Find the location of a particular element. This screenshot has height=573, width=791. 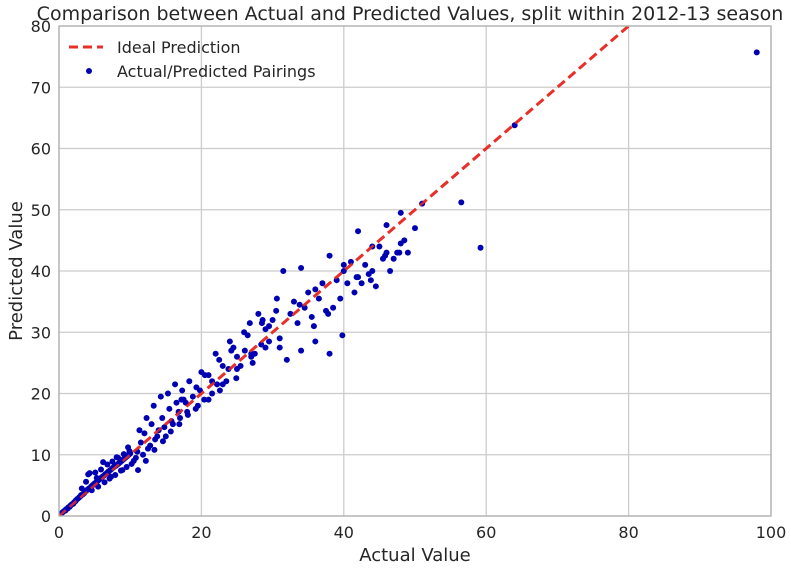

x-tick-label: 20 is located at coordinates (201, 532).